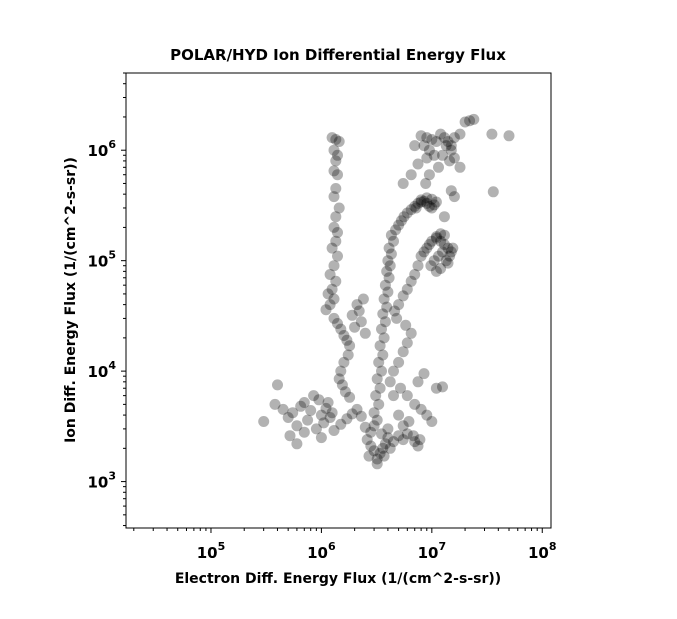  I want to click on y-tick-label: 10⁵, so click(101, 260).